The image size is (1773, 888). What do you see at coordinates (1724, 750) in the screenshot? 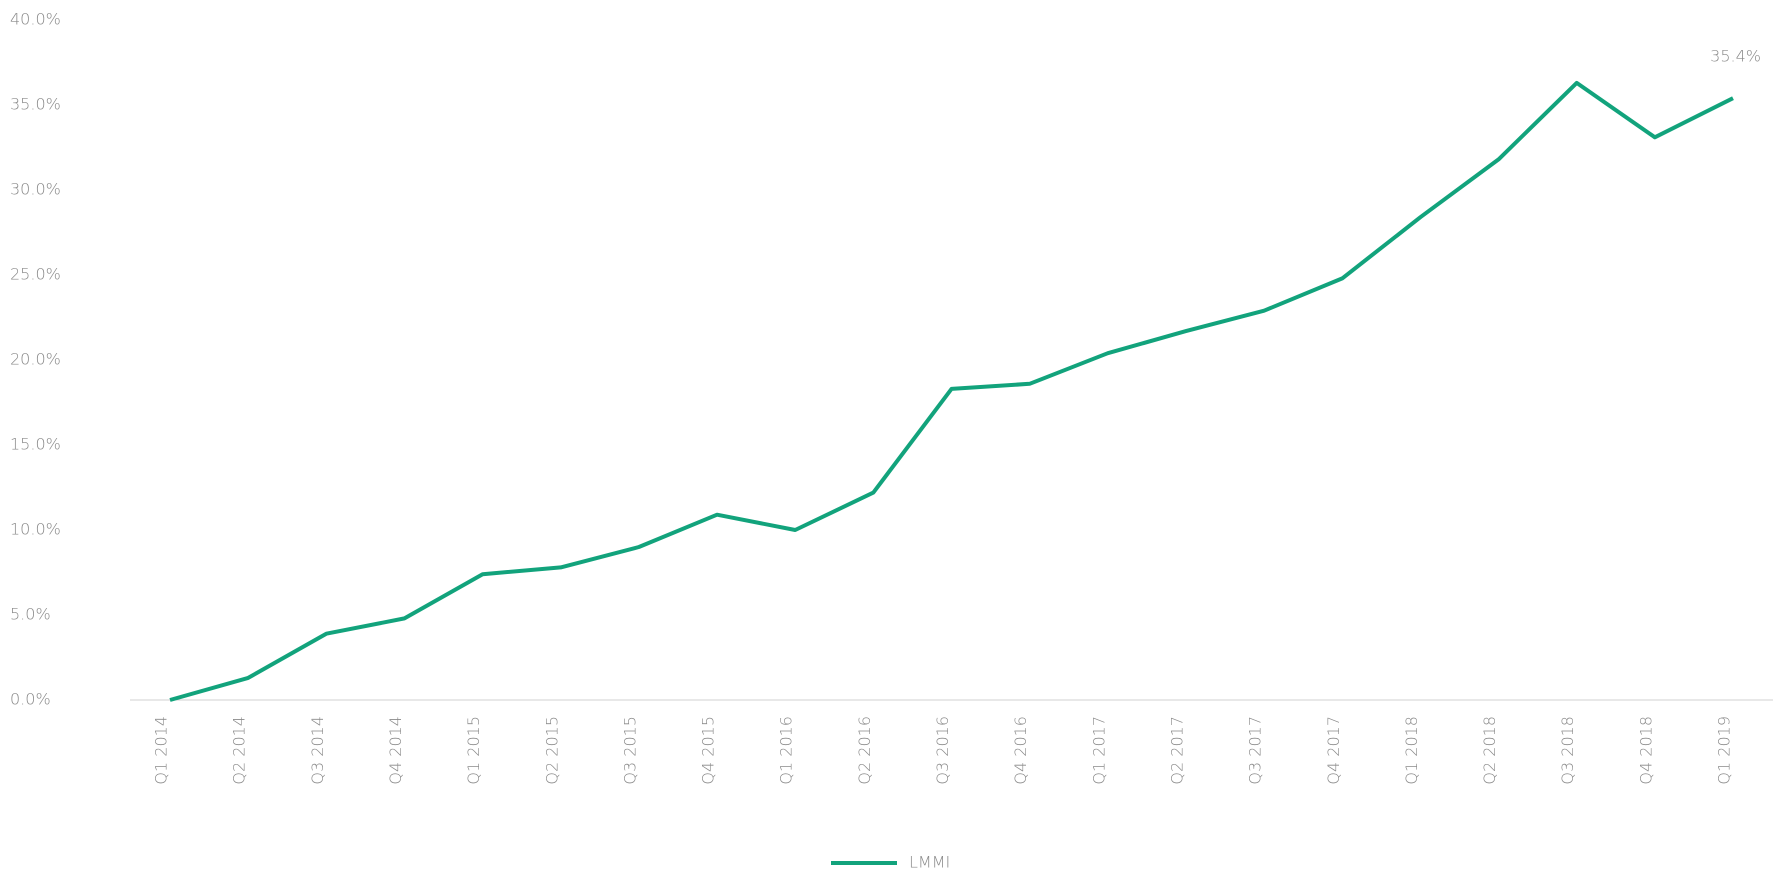
I see `x-tick-label: Q1 2019` at bounding box center [1724, 750].